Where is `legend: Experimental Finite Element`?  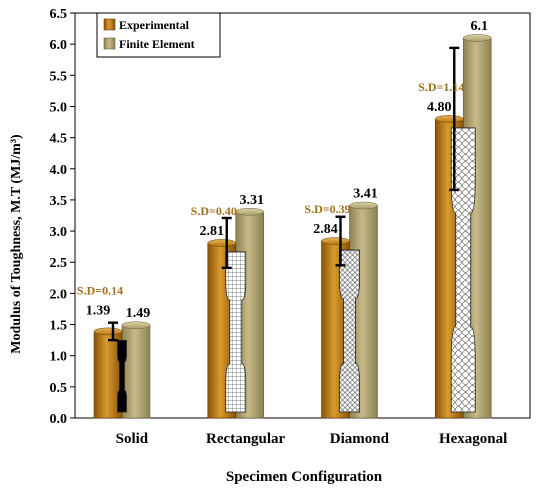 legend: Experimental Finite Element is located at coordinates (158, 35).